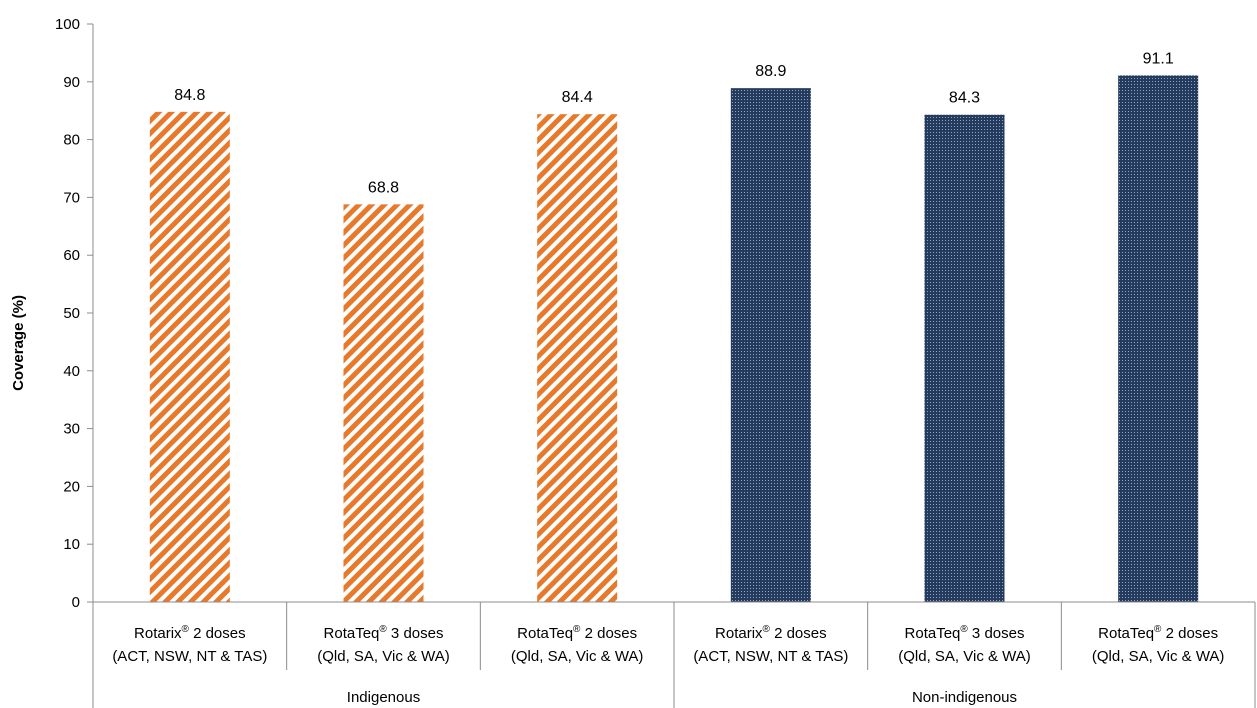 The width and height of the screenshot is (1257, 708). I want to click on y-axis: 0 10 20 30 40 50 60 70 80 90 100, so click(74, 313).